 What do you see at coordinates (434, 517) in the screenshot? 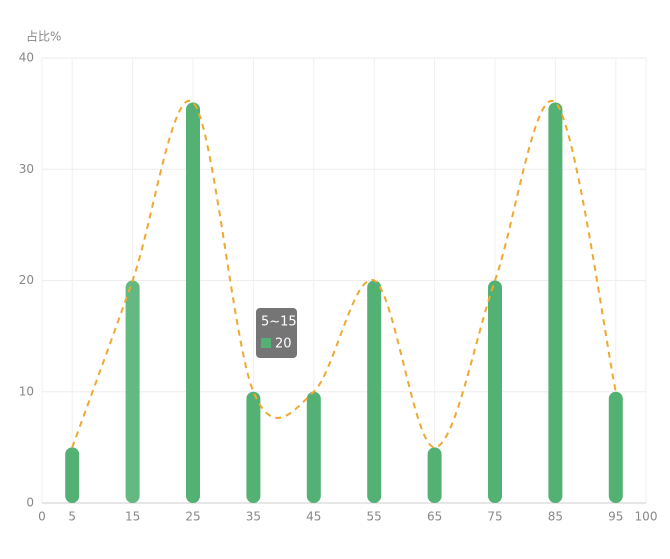
I see `x-tick-label: 65` at bounding box center [434, 517].